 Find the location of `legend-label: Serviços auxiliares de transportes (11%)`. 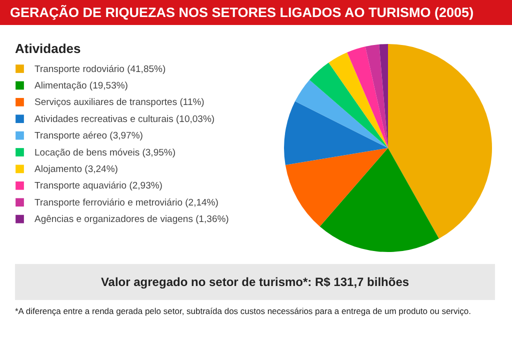

legend-label: Serviços auxiliares de transportes (11%) is located at coordinates (119, 102).